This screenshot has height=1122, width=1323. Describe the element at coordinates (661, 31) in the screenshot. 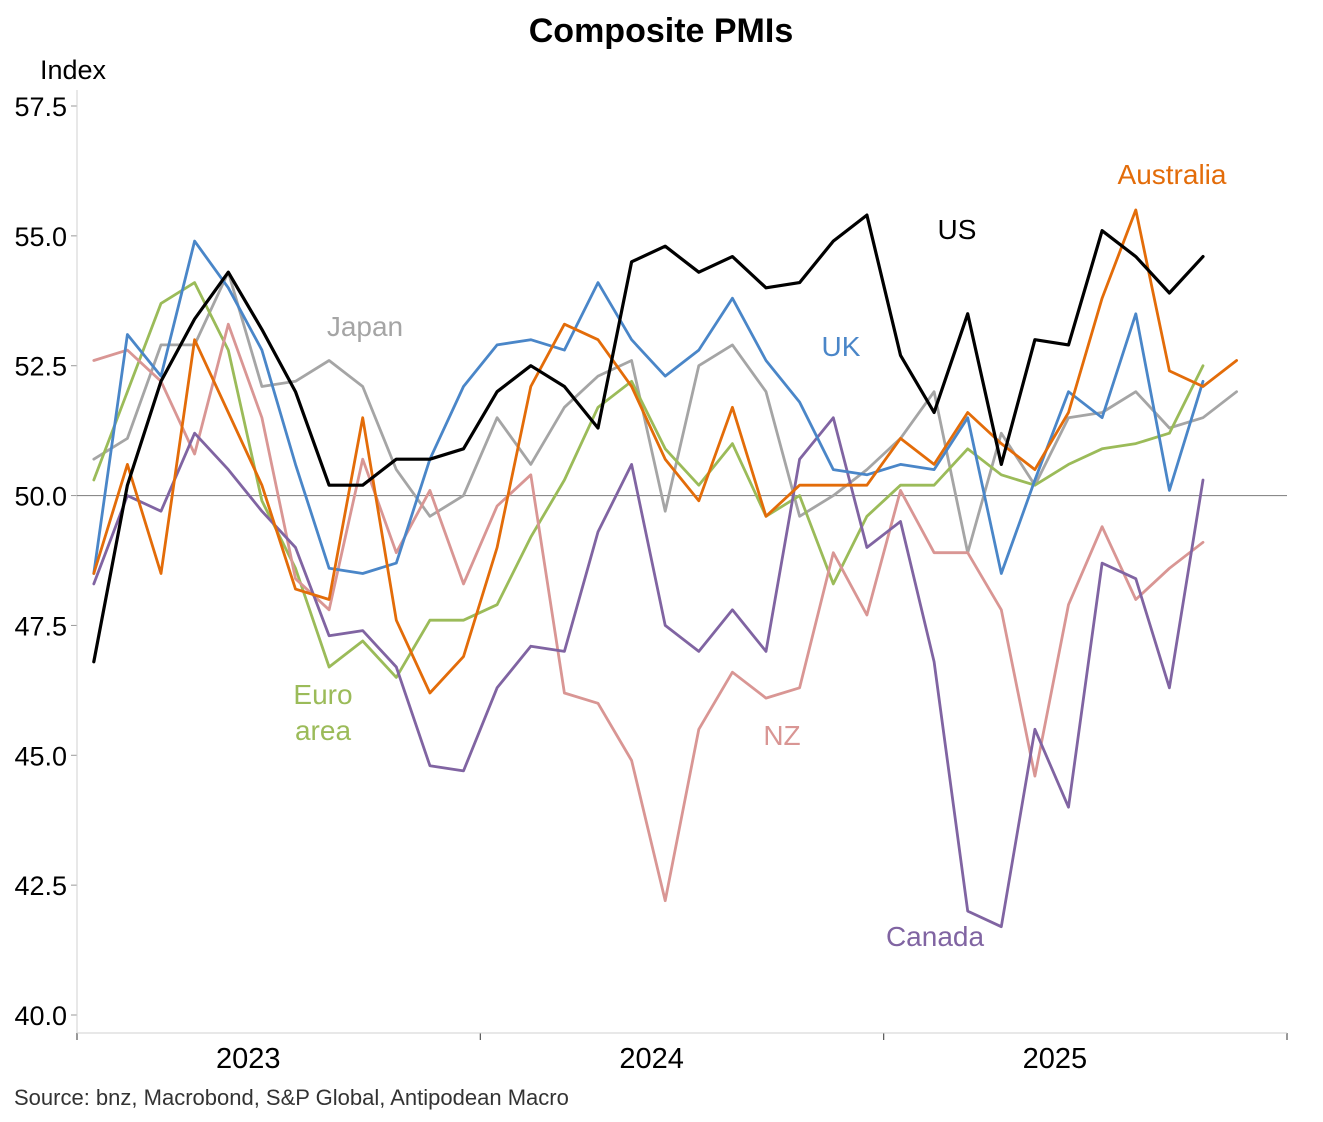

I see `chart-title: Composite PMIs` at that location.